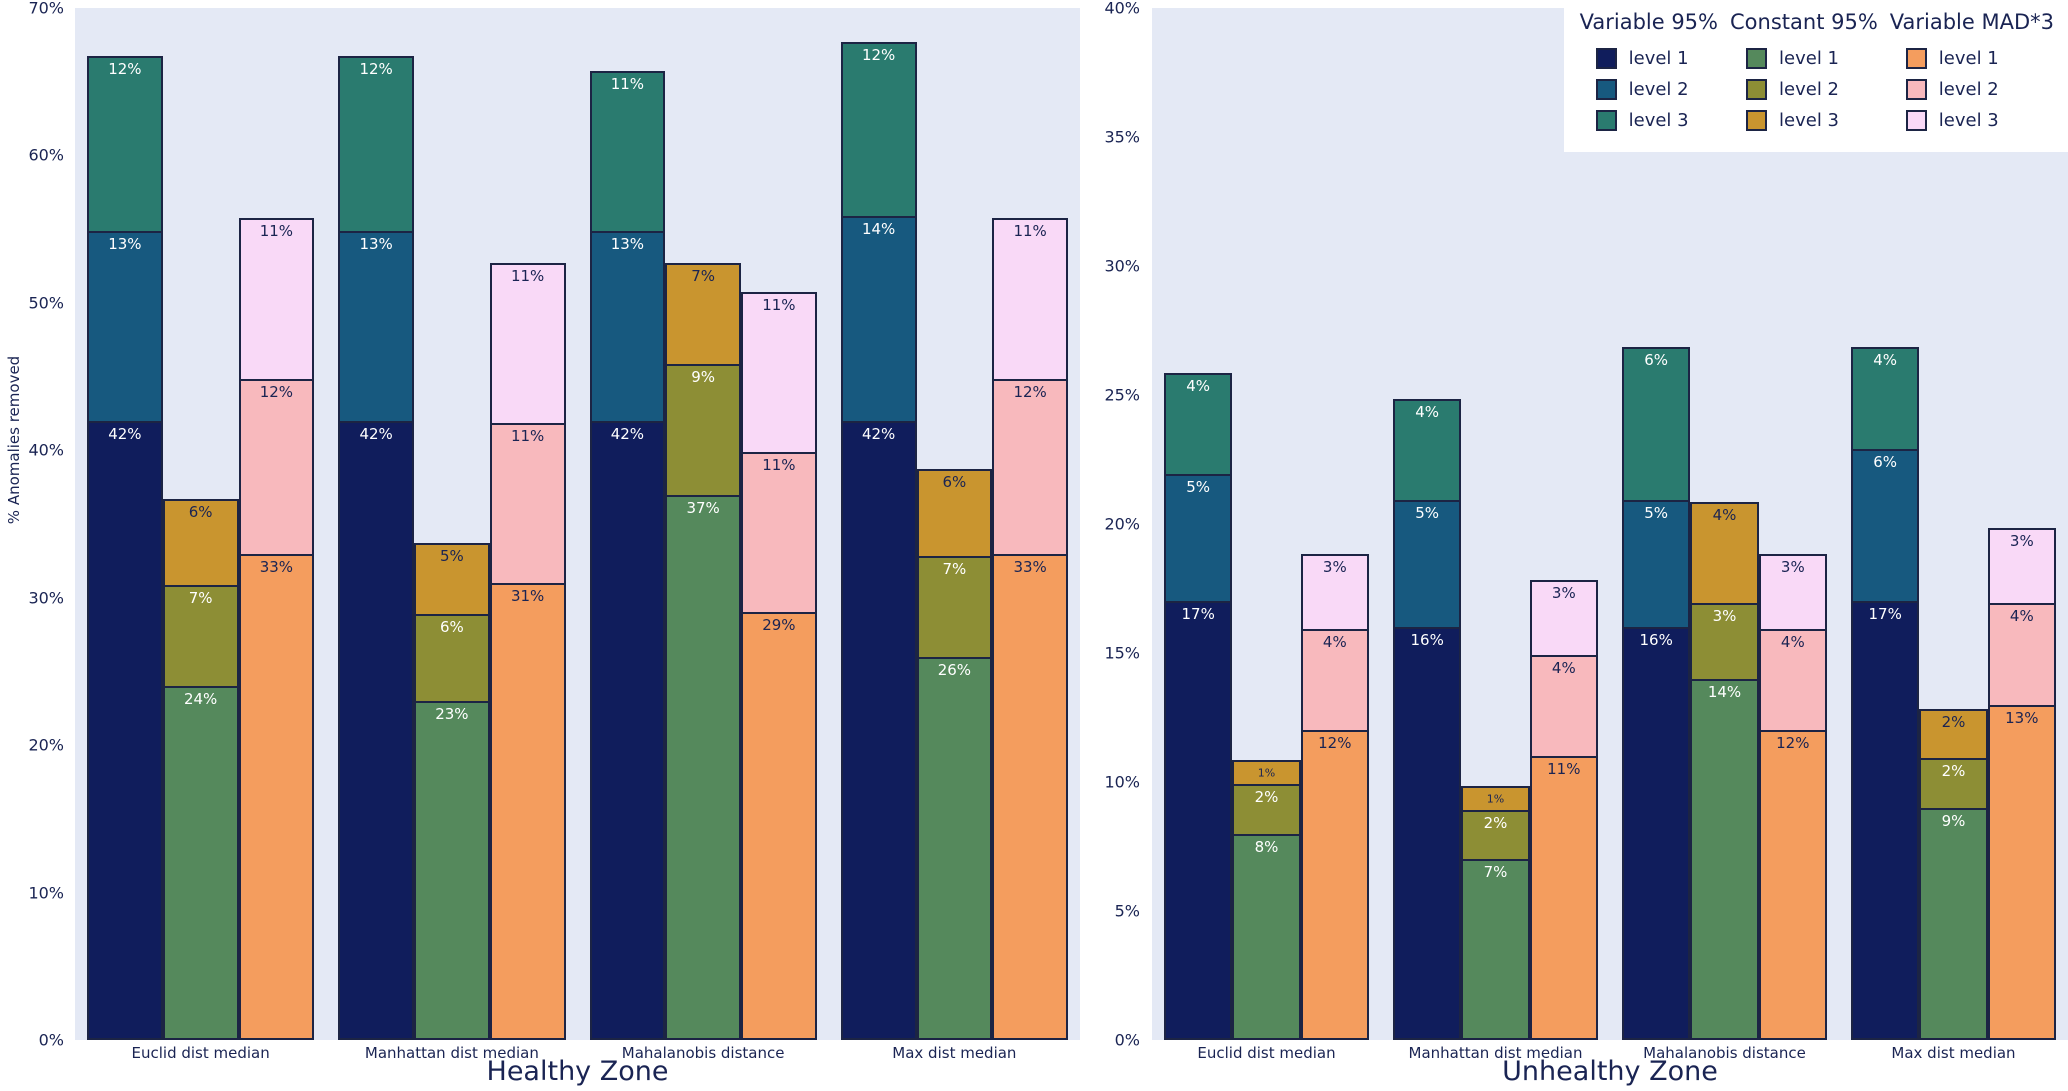  I want to click on x-category-label: Mahalanobis distance, so click(703, 1053).